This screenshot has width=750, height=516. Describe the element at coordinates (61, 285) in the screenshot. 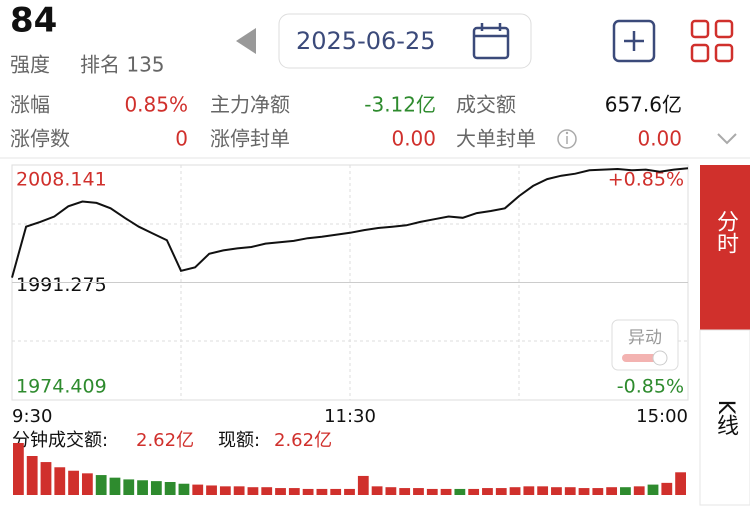

I see `y-tick-label: 1991.275` at that location.